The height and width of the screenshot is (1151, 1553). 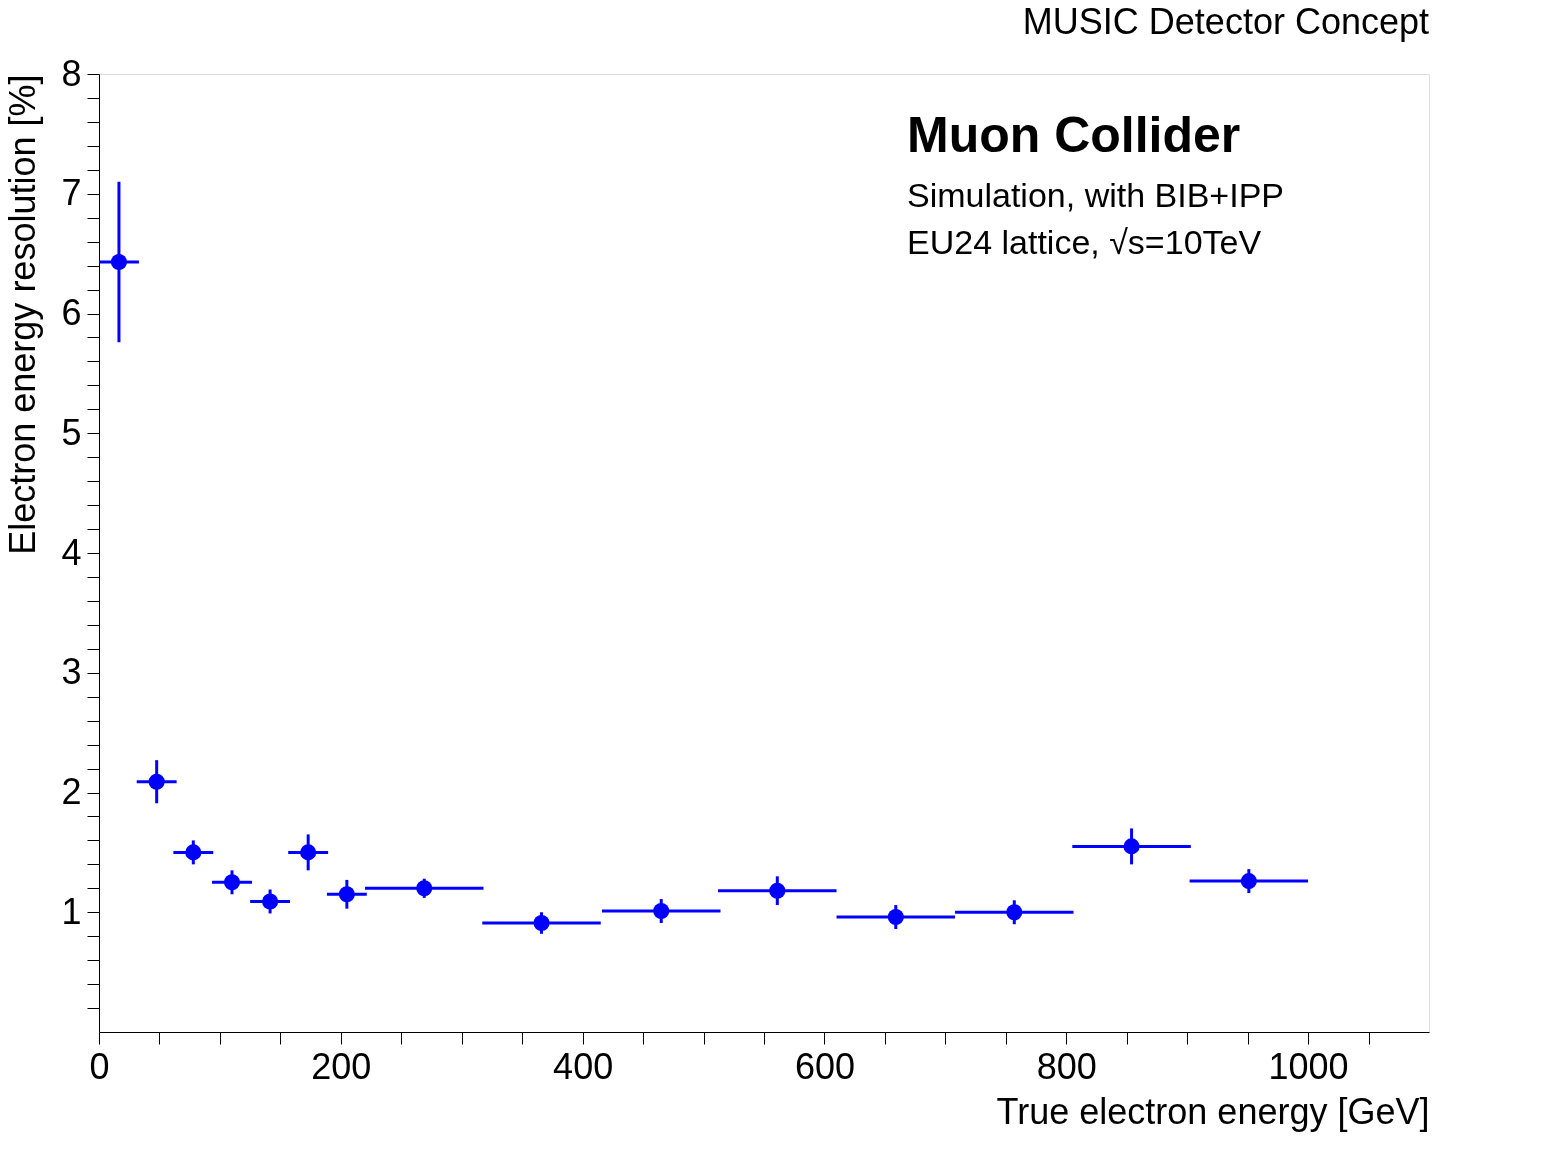 What do you see at coordinates (1066, 1066) in the screenshot?
I see `x-tick-label: 800` at bounding box center [1066, 1066].